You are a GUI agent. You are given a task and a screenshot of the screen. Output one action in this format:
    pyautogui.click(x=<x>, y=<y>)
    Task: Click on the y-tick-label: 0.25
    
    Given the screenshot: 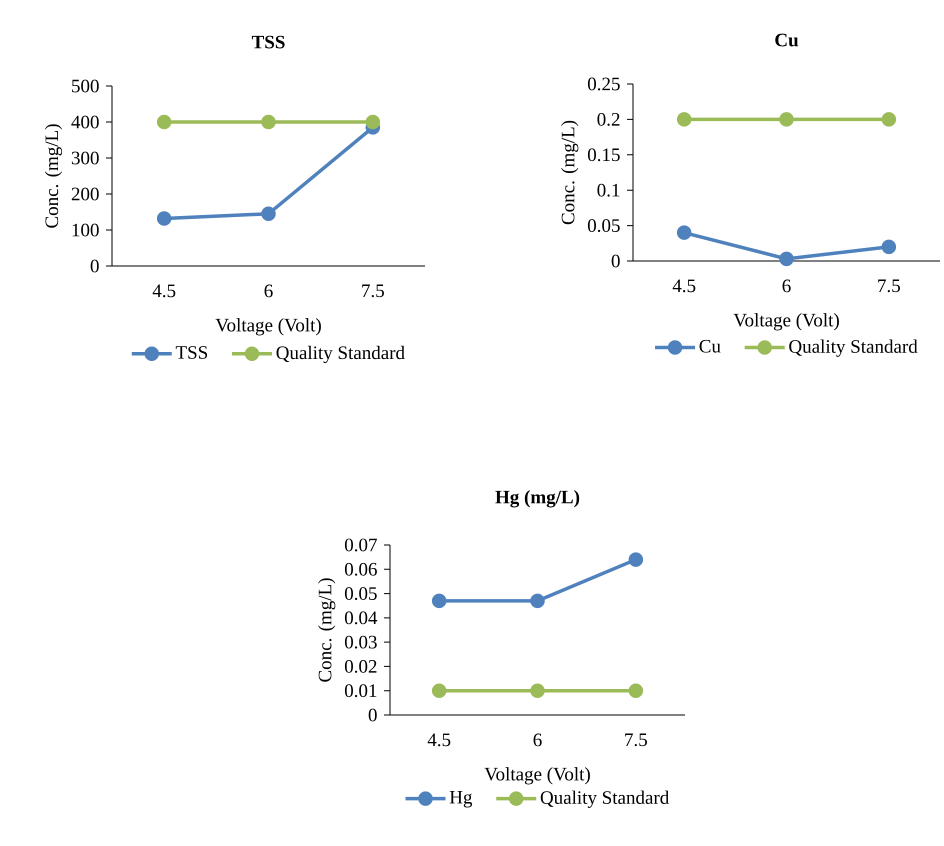 What is the action you would take?
    pyautogui.click(x=604, y=84)
    